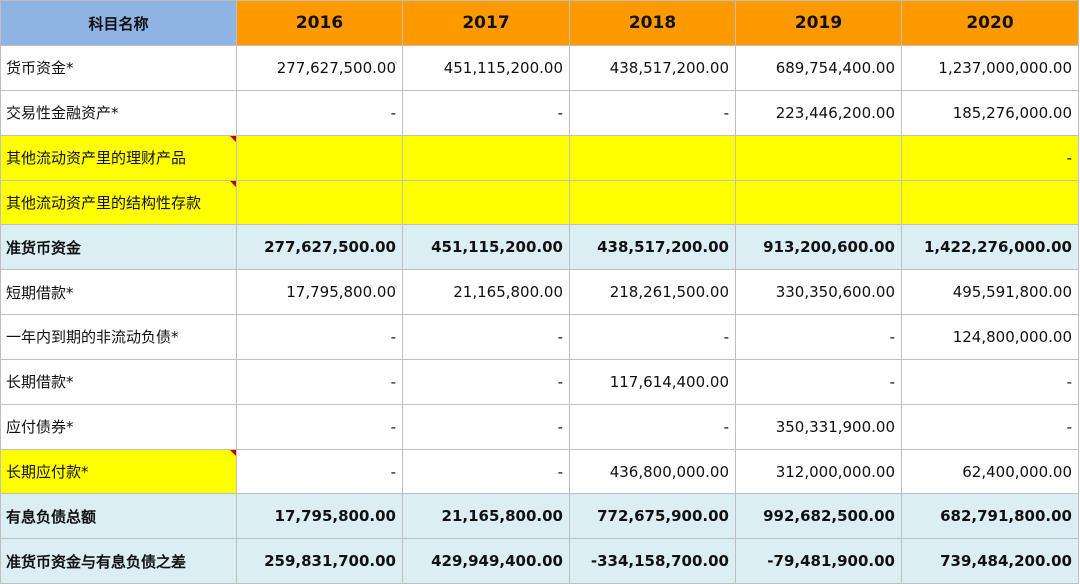 The image size is (1080, 584). Describe the element at coordinates (118, 471) in the screenshot. I see `row-label-cell: 长期应付款*` at that location.